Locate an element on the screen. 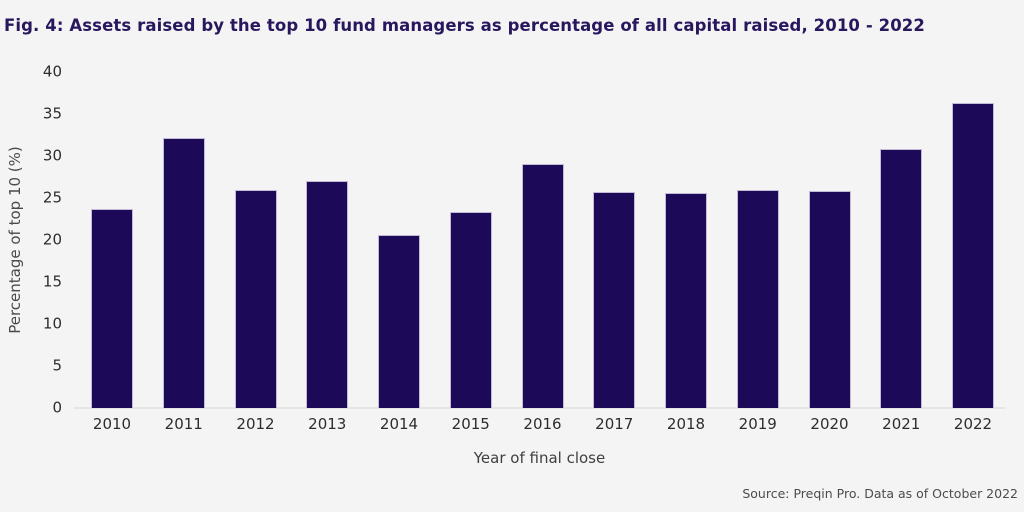 The width and height of the screenshot is (1024, 512). y-tick-label: 25 is located at coordinates (52, 197).